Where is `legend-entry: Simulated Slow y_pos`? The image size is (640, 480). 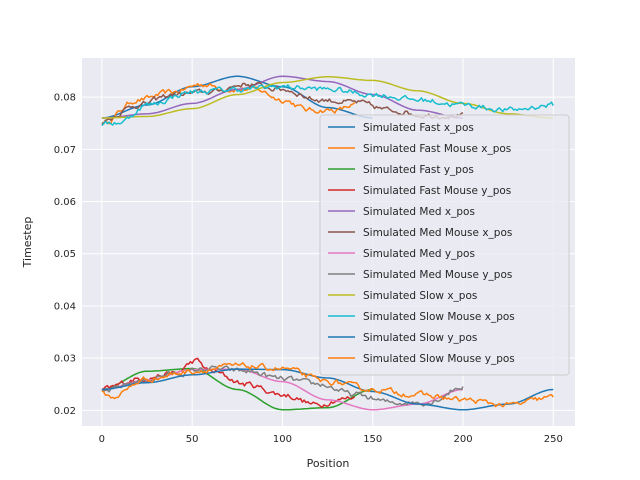
legend-entry: Simulated Slow y_pos is located at coordinates (420, 338).